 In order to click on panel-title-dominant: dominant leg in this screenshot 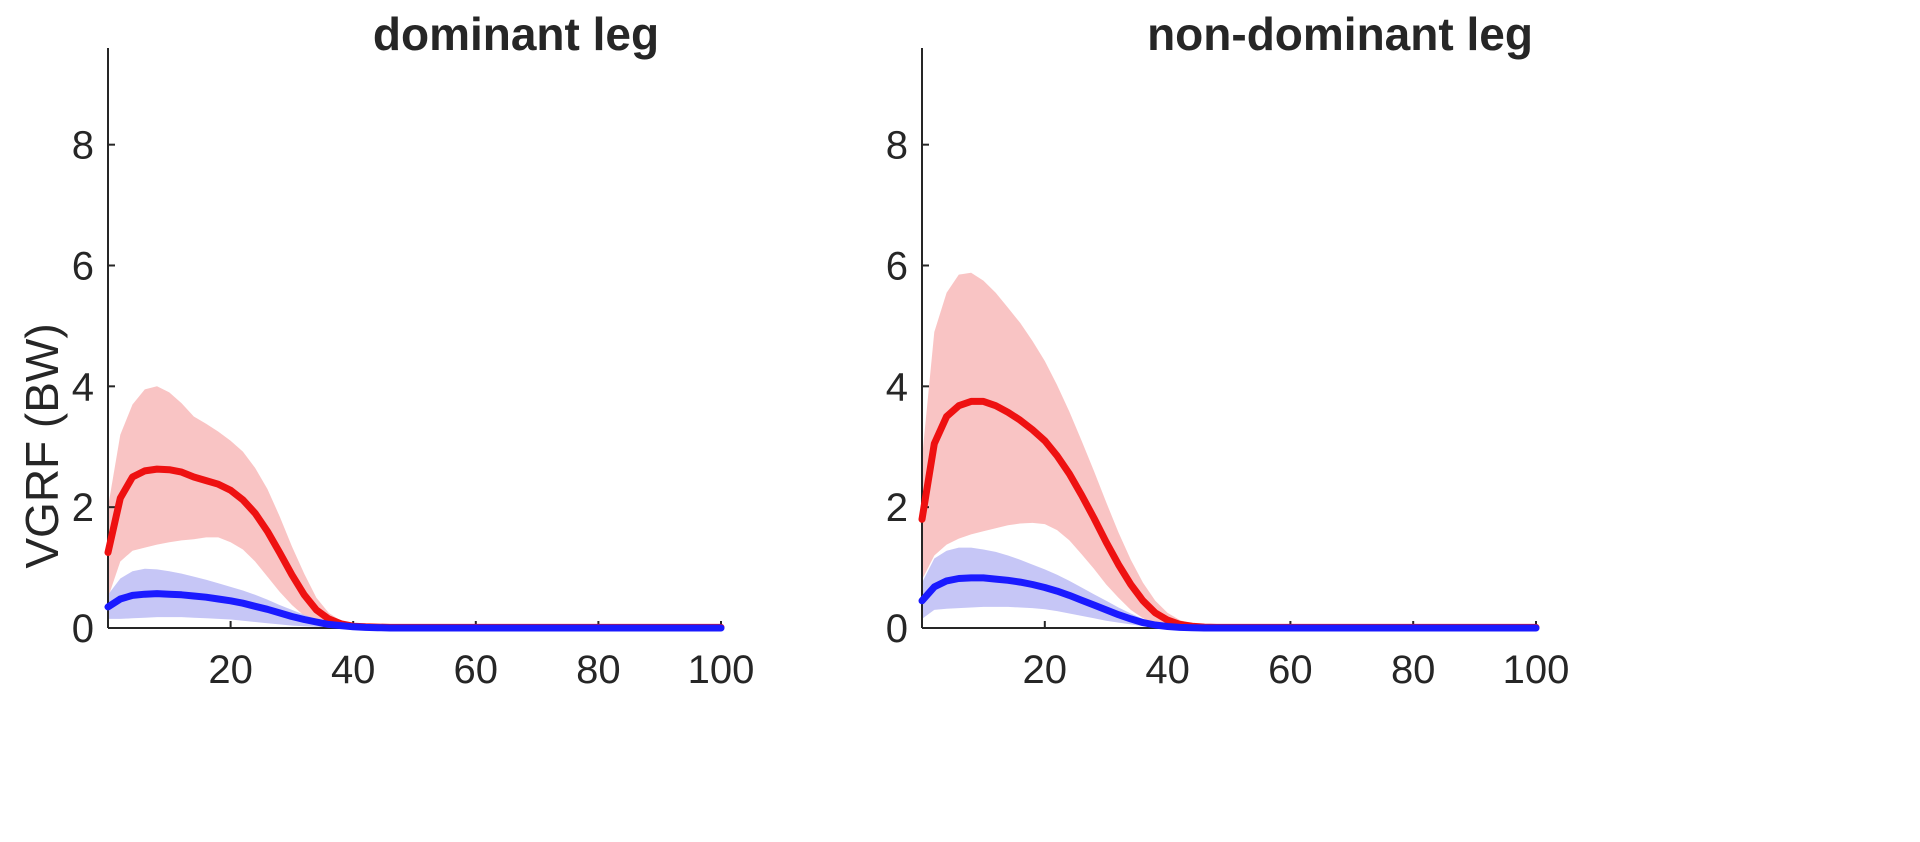, I will do `click(516, 34)`.